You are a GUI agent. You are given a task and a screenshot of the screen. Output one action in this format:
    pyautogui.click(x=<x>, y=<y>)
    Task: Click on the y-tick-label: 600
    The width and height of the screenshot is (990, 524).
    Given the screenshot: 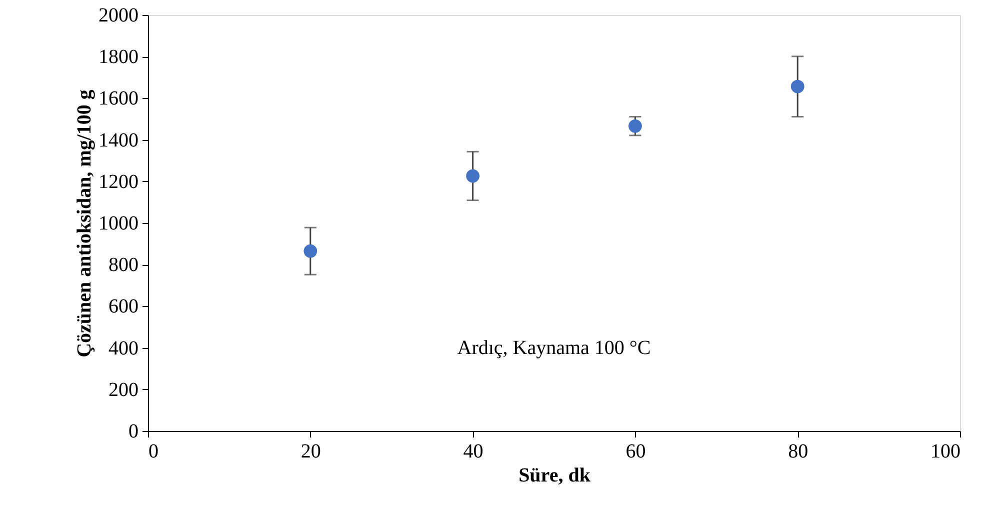 What is the action you would take?
    pyautogui.click(x=123, y=307)
    